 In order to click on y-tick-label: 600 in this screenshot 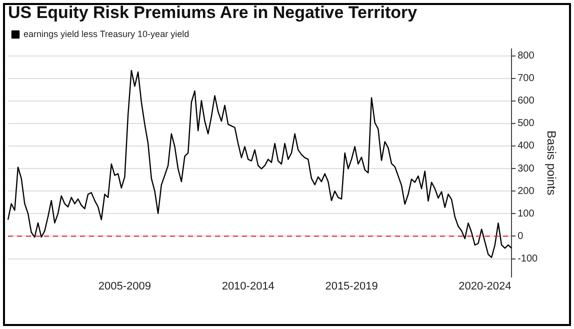, I will do `click(526, 101)`.